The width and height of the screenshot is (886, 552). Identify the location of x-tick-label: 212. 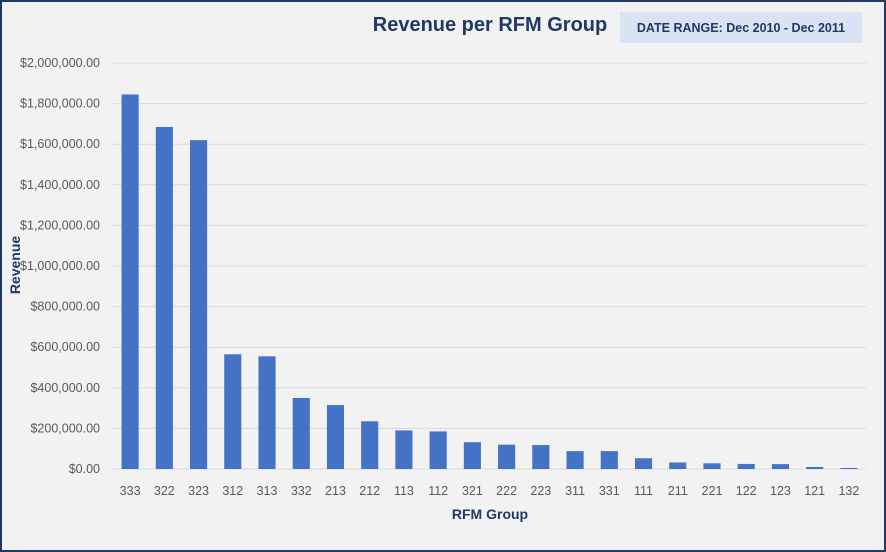
(369, 491).